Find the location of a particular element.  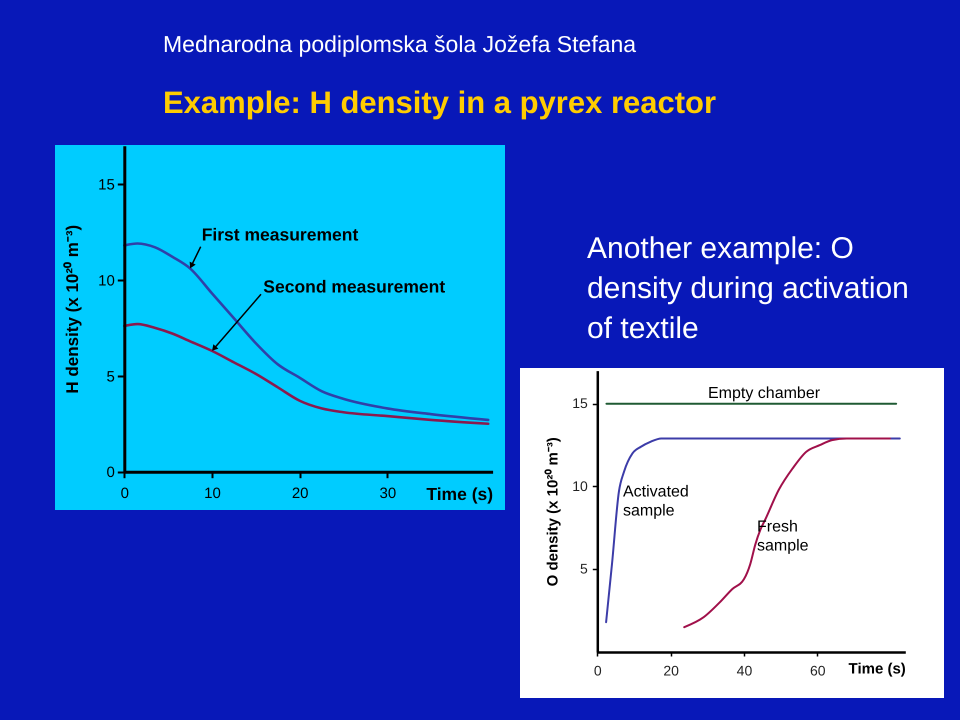

y-tick-label: 0 is located at coordinates (110, 473).